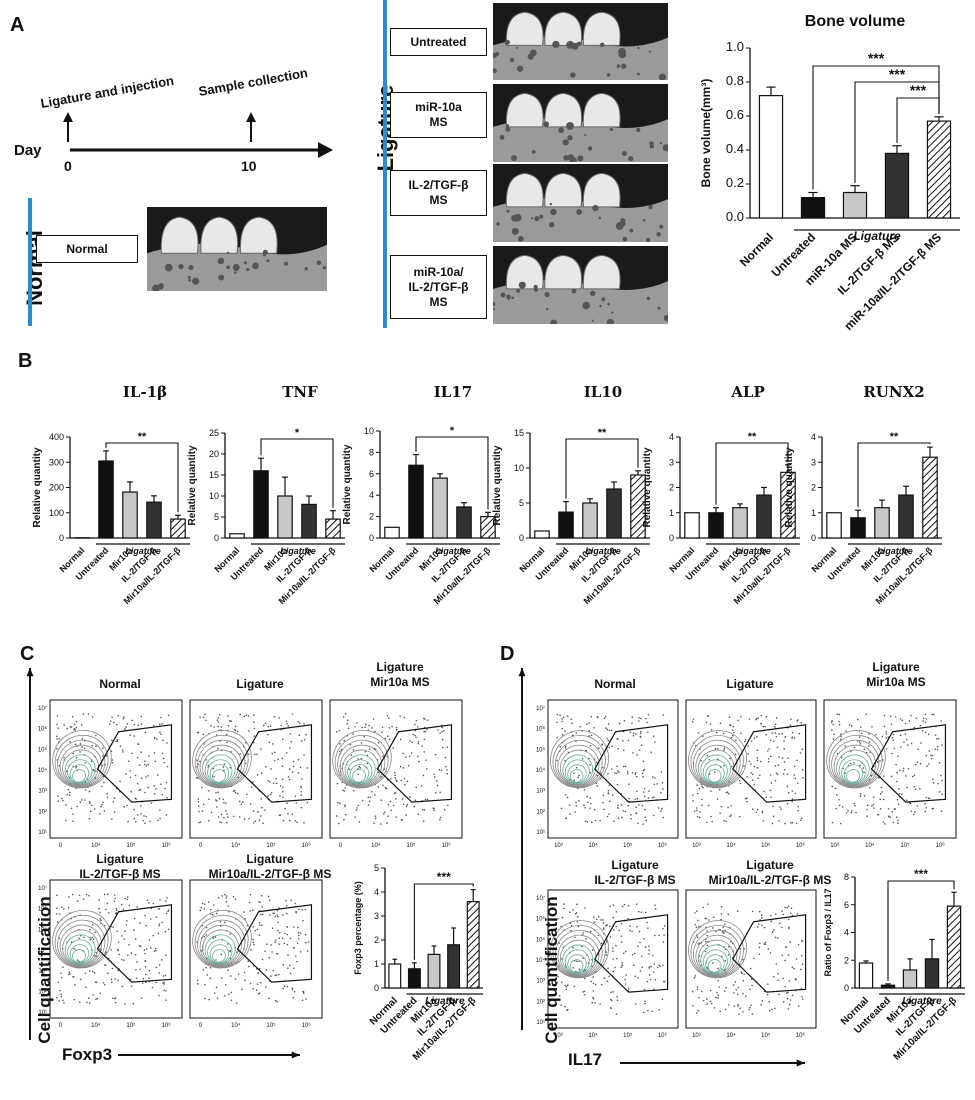 The width and height of the screenshot is (975, 1100). Describe the element at coordinates (249, 166) in the screenshot. I see `timeline-day10: 10` at that location.